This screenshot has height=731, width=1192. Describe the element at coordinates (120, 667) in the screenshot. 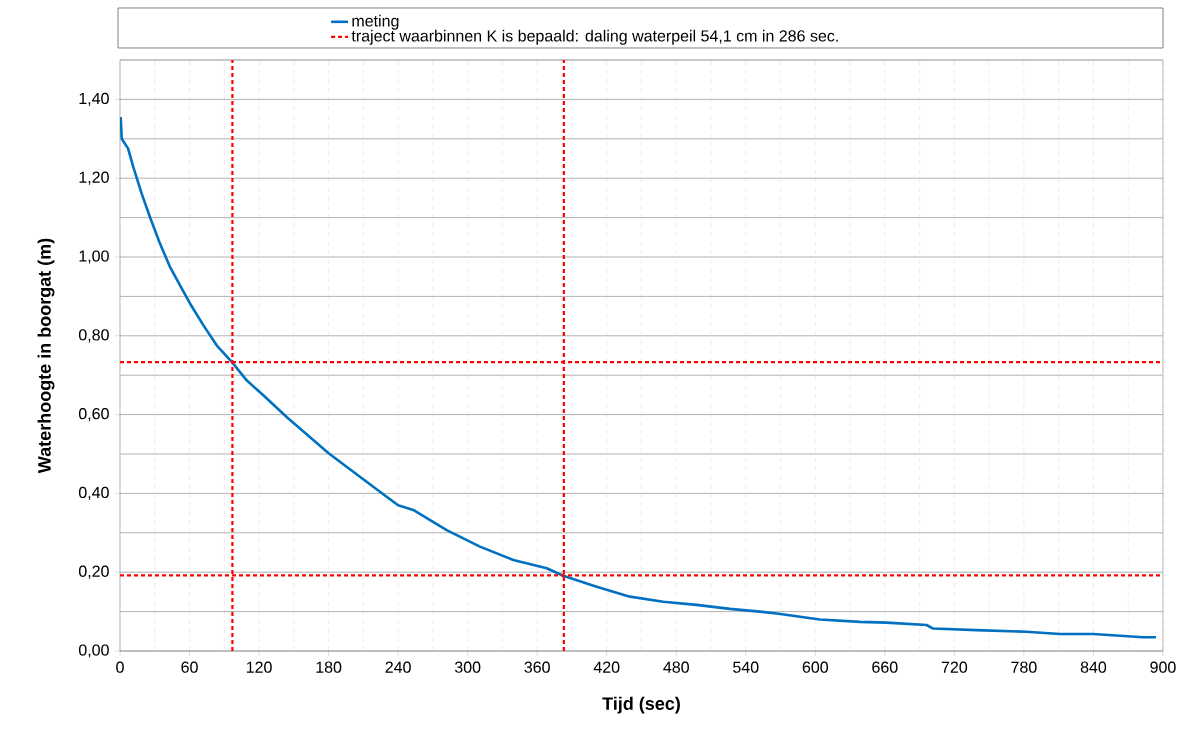

I see `x-tick-label: 0` at that location.